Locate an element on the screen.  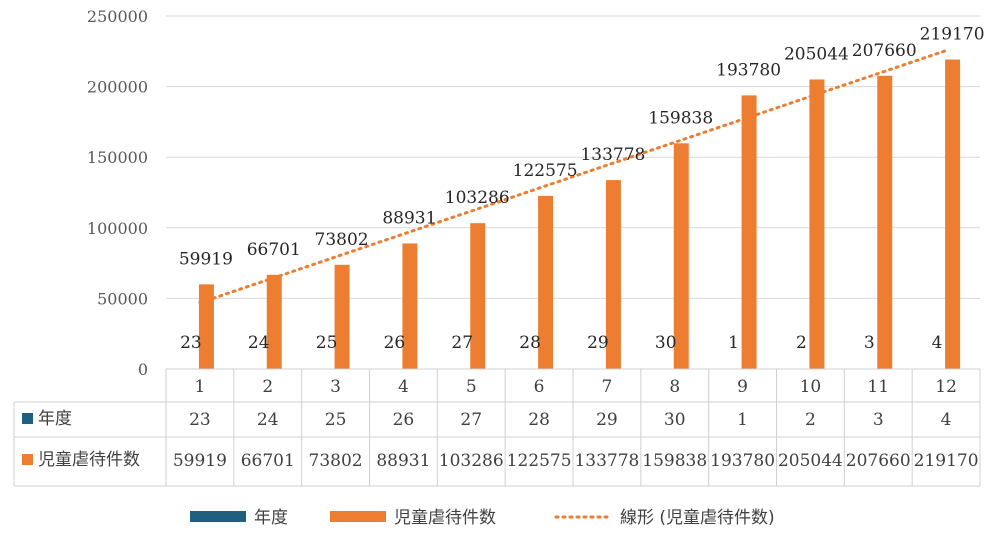
table-cell: 205044 is located at coordinates (810, 461).